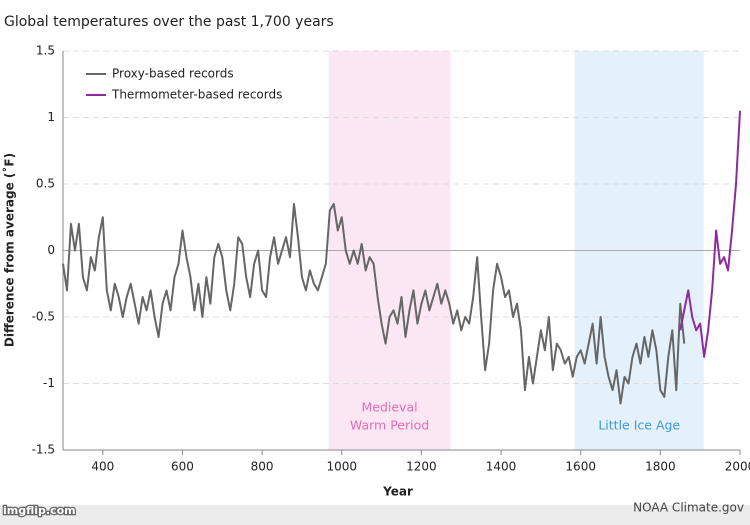 The image size is (750, 525). Describe the element at coordinates (173, 74) in the screenshot. I see `legend-label: Proxy-based records` at that location.